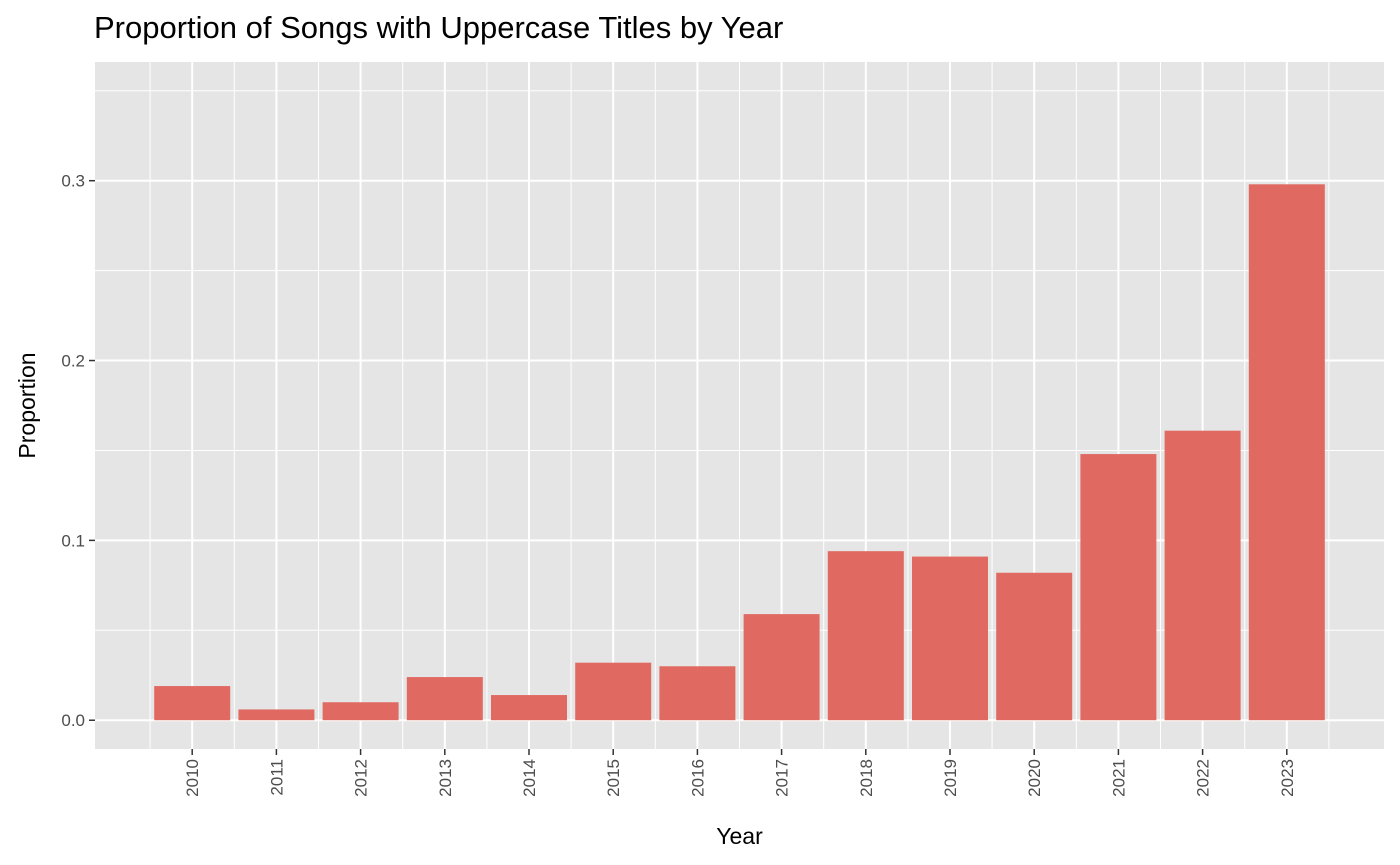  What do you see at coordinates (865, 636) in the screenshot?
I see `bar-2018` at bounding box center [865, 636].